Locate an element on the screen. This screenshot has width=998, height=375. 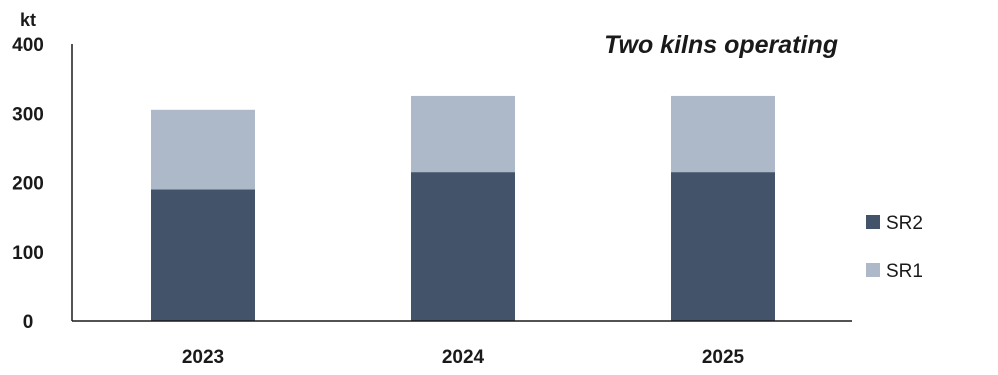
legend: SR2 SR1 is located at coordinates (894, 247).